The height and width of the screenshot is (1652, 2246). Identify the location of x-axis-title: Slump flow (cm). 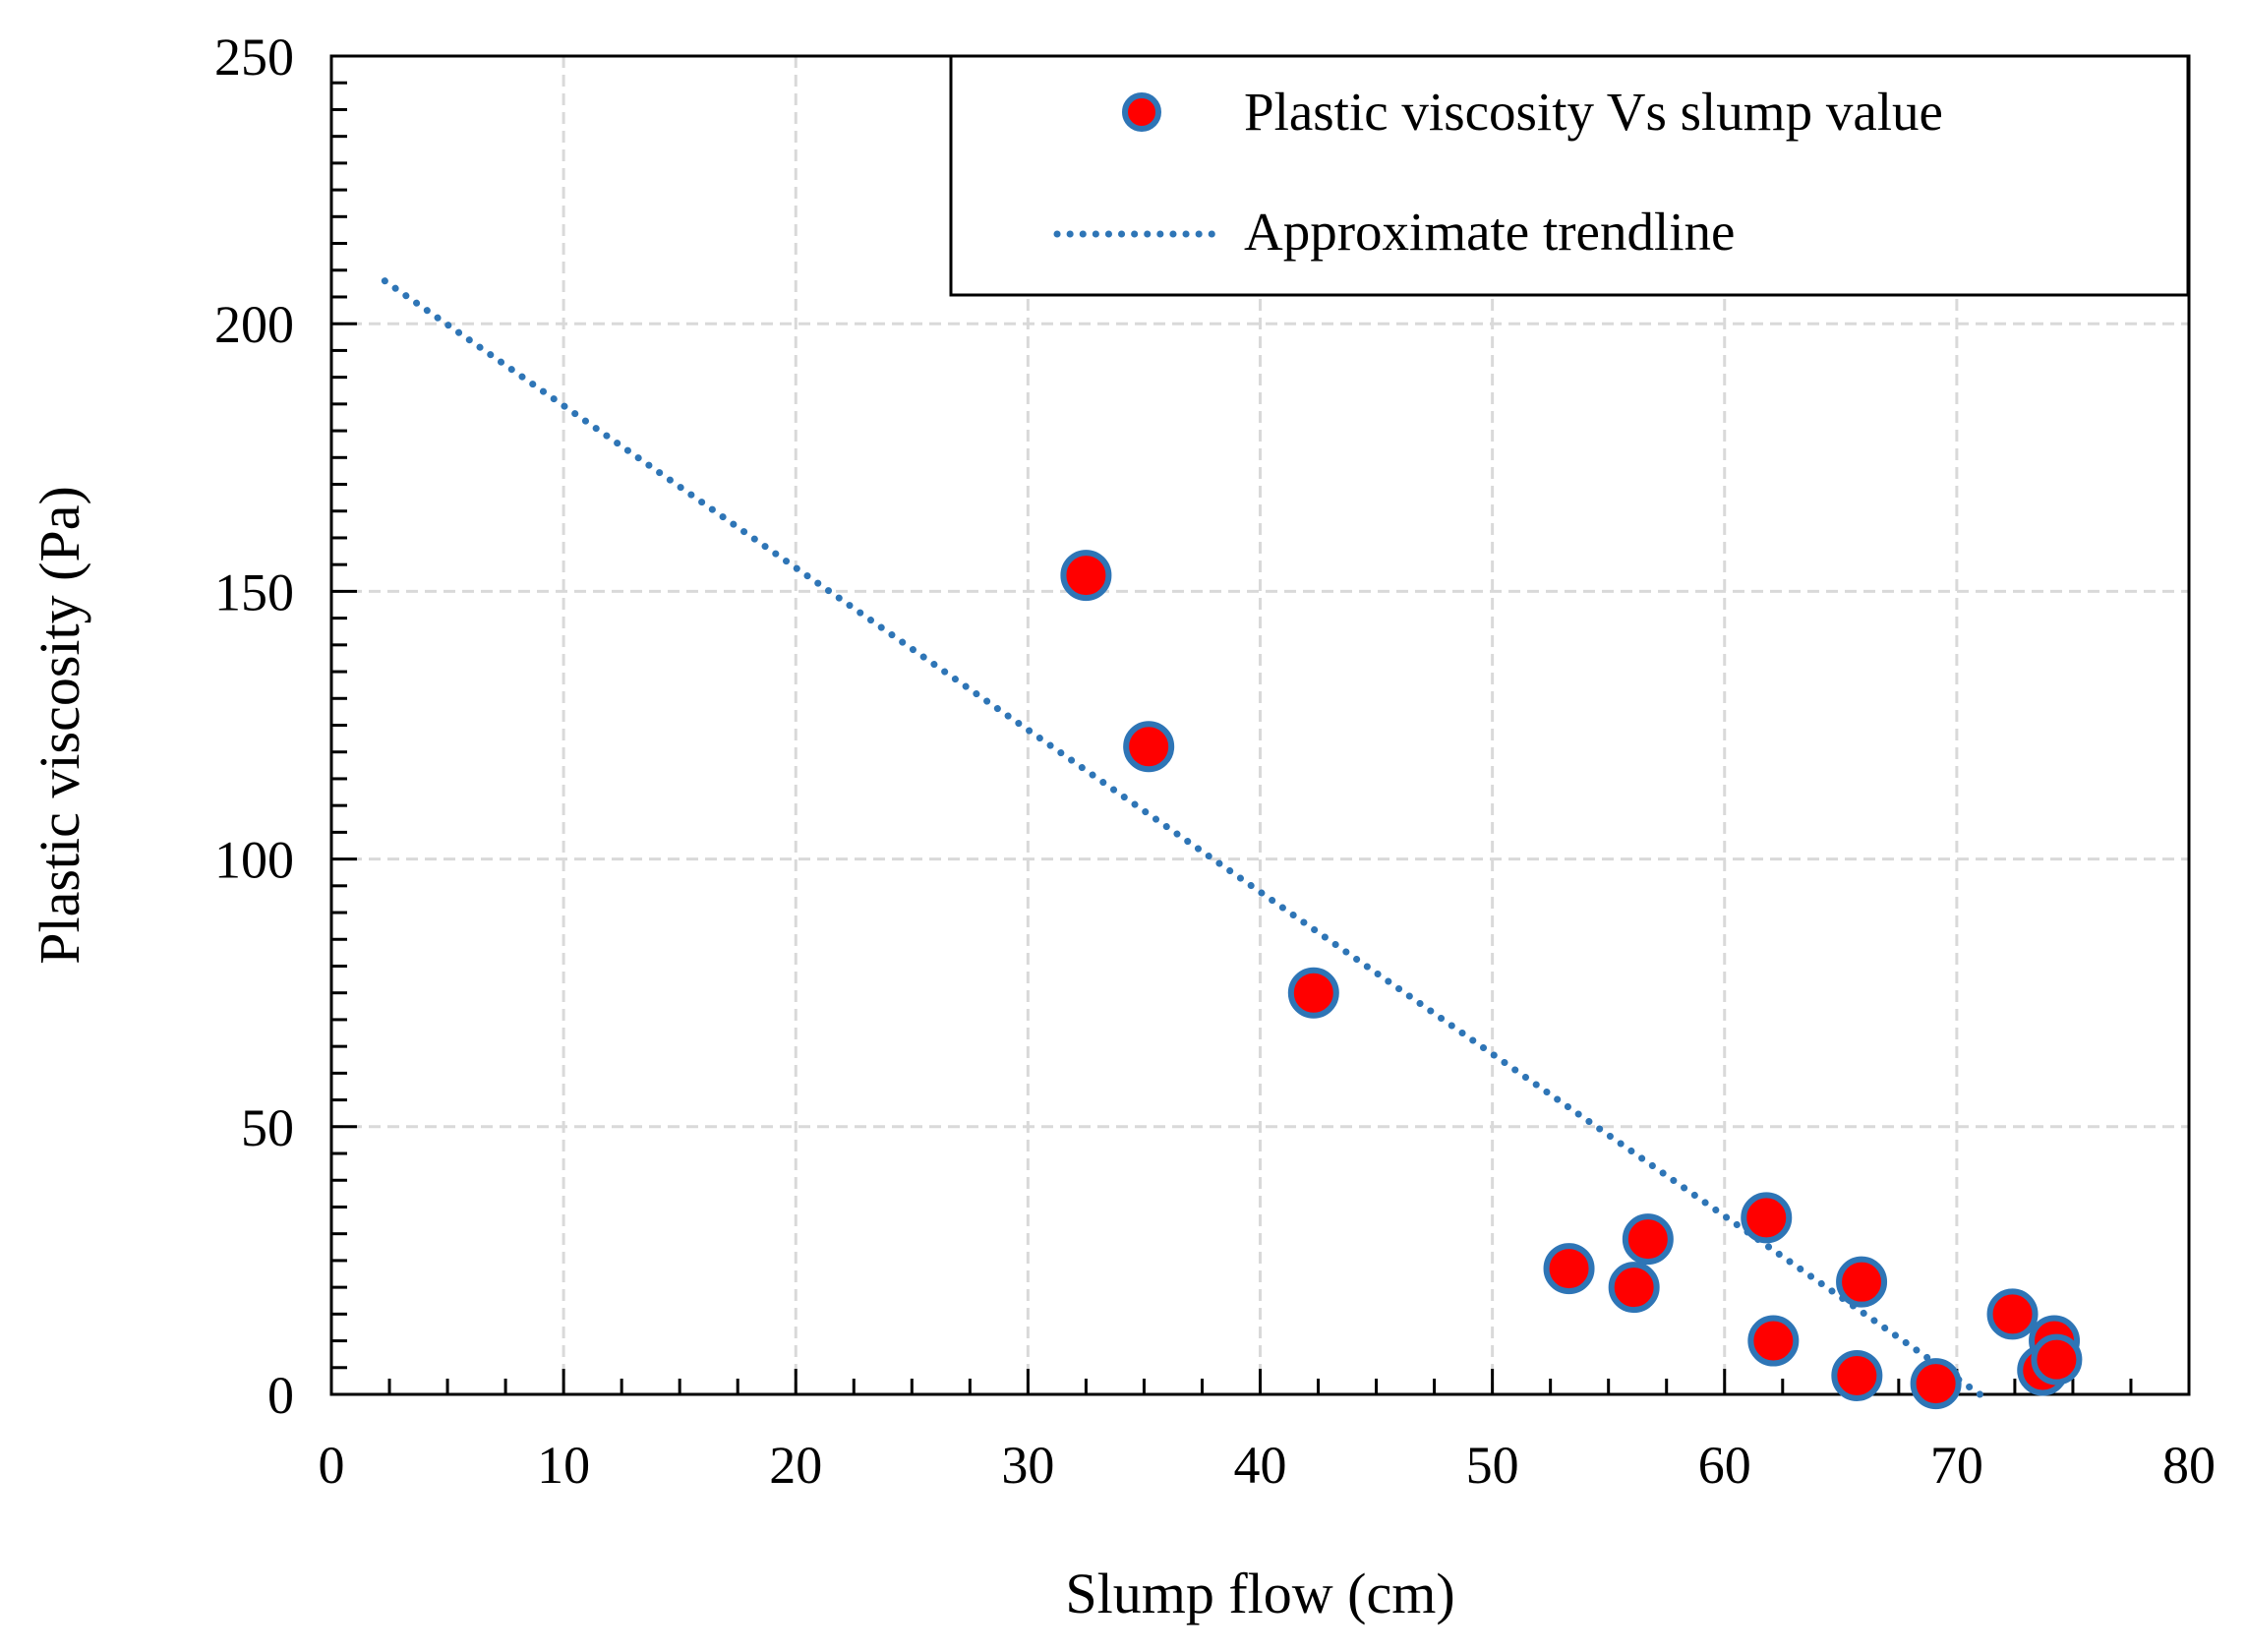
(1259, 1593).